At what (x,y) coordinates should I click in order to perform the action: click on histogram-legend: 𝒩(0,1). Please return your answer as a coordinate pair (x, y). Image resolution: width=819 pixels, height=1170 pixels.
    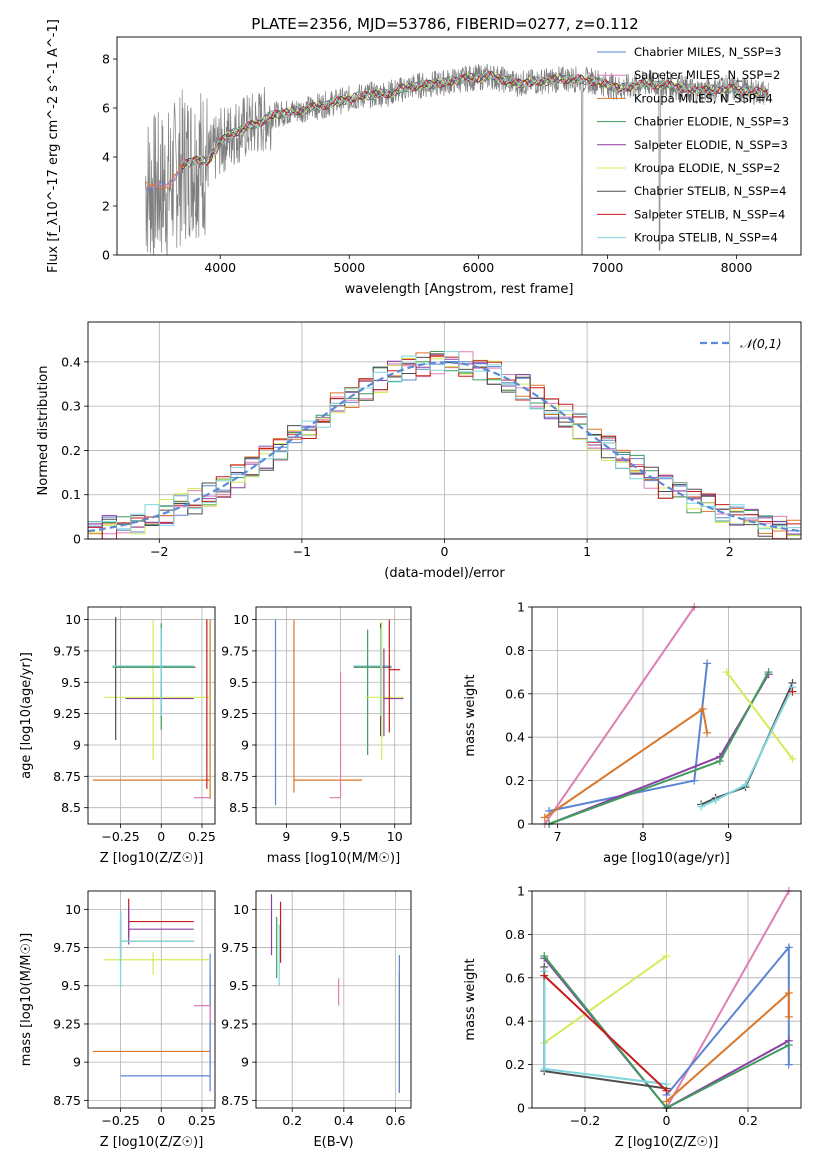
    Looking at the image, I should click on (741, 343).